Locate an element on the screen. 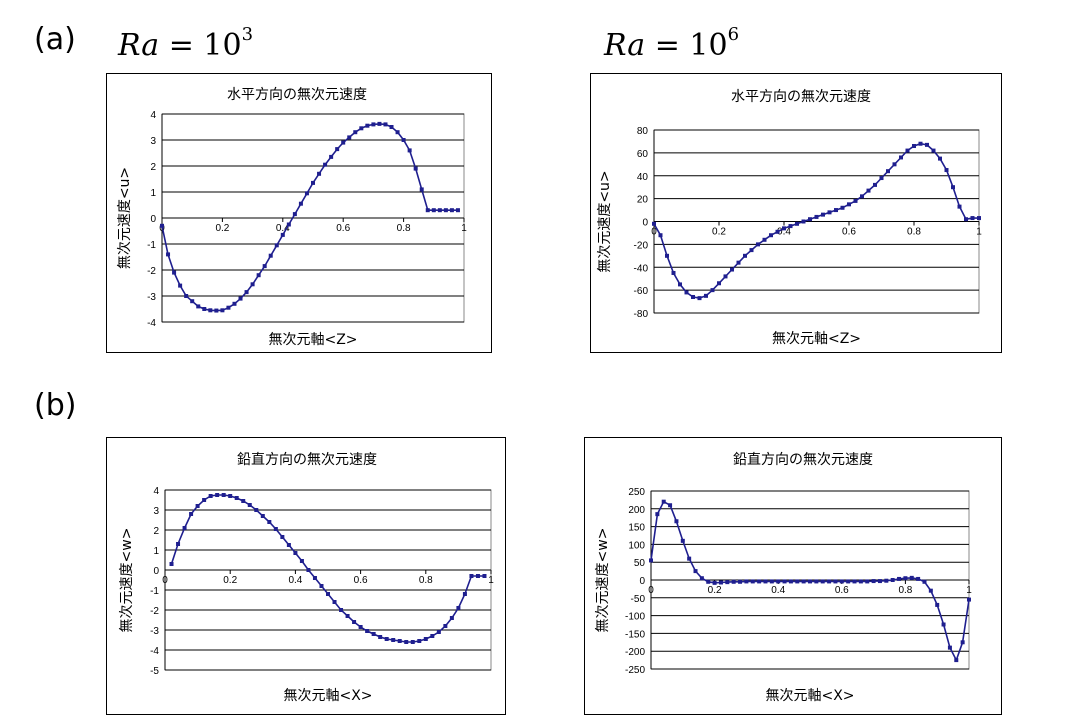 This screenshot has width=1084, height=727. x-tick-label: 0.8 is located at coordinates (404, 228).